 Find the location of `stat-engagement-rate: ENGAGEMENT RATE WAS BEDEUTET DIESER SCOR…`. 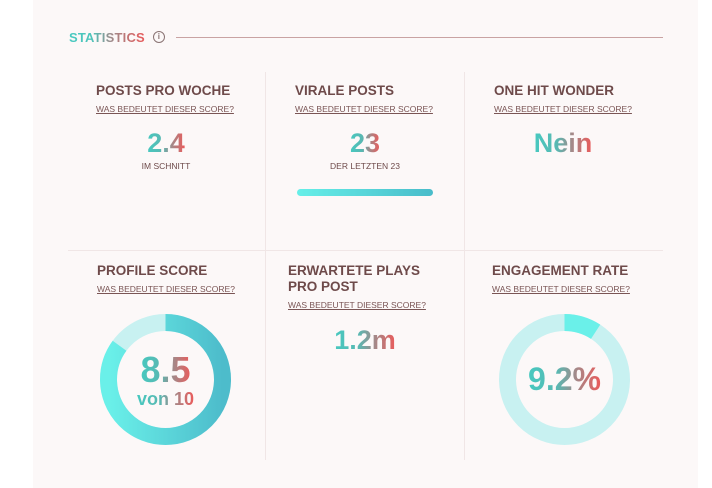

stat-engagement-rate: ENGAGEMENT RATE WAS BEDEUTET DIESER SCOR… is located at coordinates (561, 280).